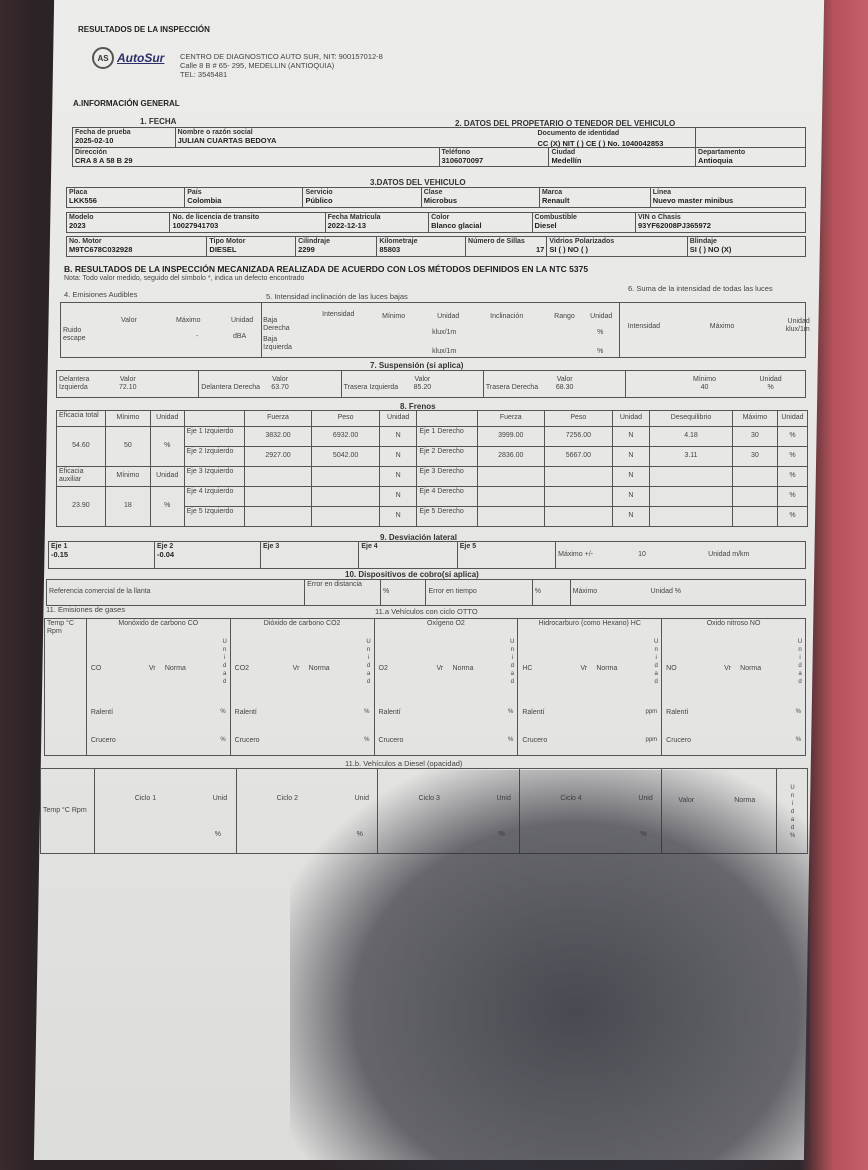  Describe the element at coordinates (666, 592) in the screenshot. I see `field-text: Unidad %` at that location.